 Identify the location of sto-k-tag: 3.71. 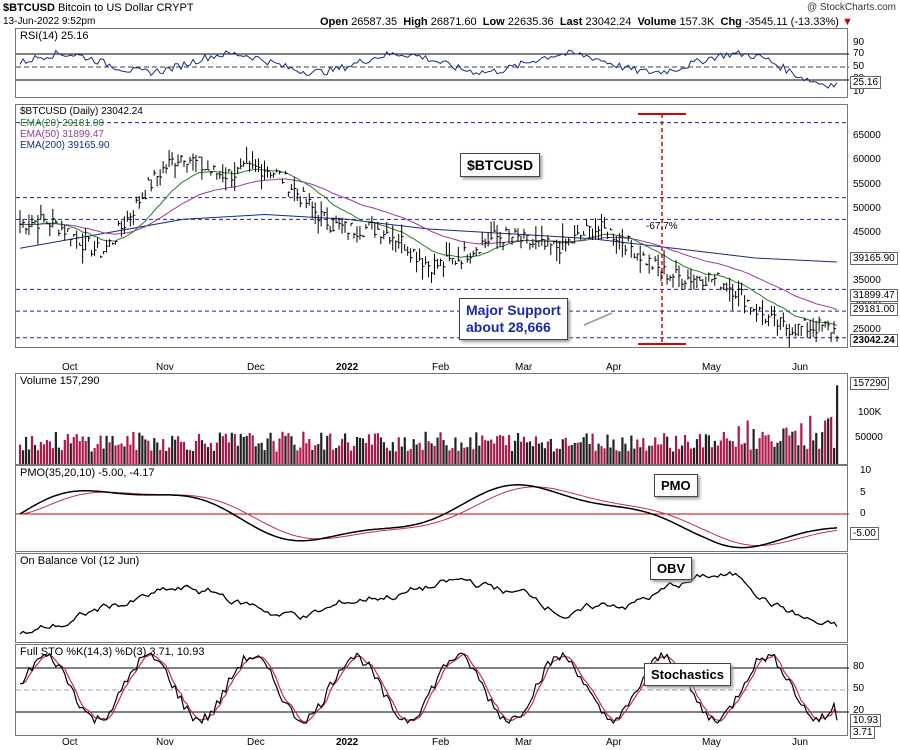
(863, 732).